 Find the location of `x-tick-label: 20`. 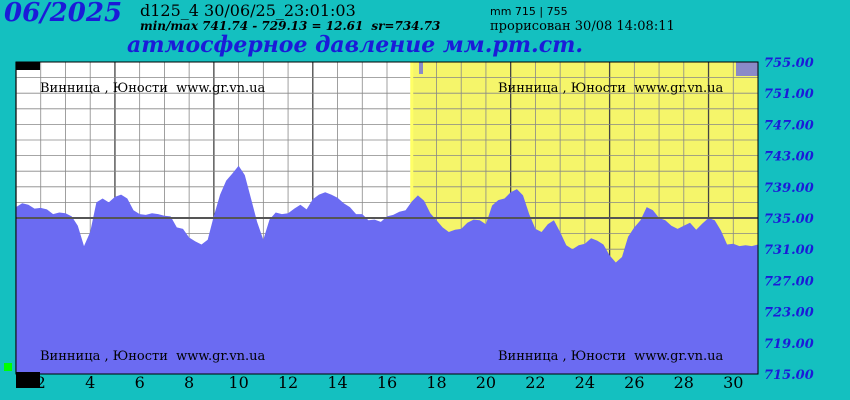

x-tick-label: 20 is located at coordinates (486, 382).